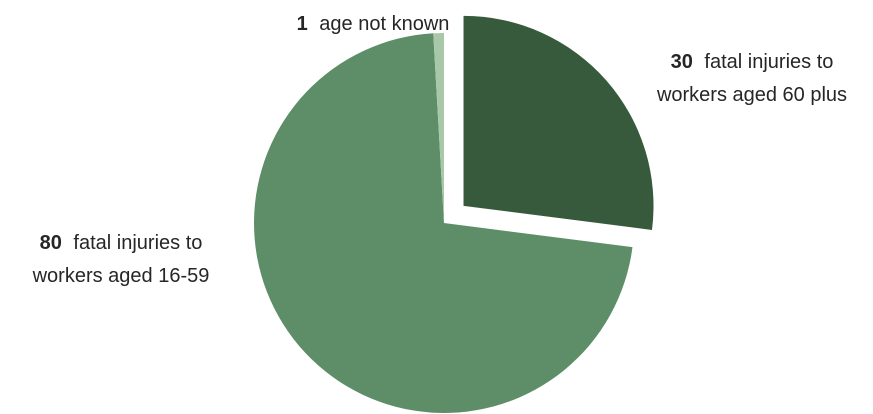 This screenshot has width=873, height=414. What do you see at coordinates (558, 122) in the screenshot?
I see `pie-slice-60plus` at bounding box center [558, 122].